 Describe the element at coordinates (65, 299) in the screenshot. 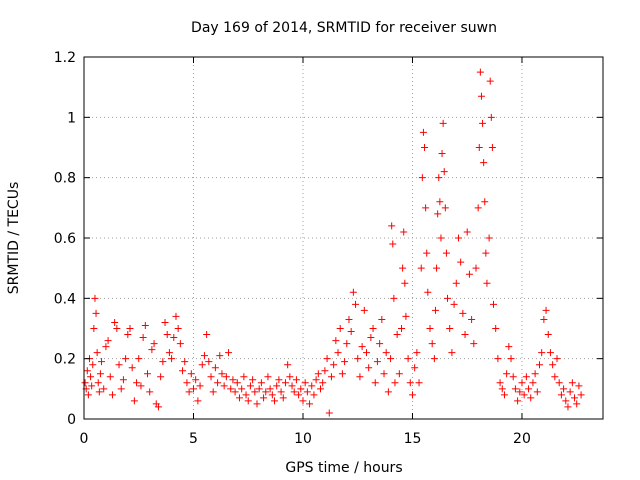

I see `y-tick-label: 0.4` at that location.